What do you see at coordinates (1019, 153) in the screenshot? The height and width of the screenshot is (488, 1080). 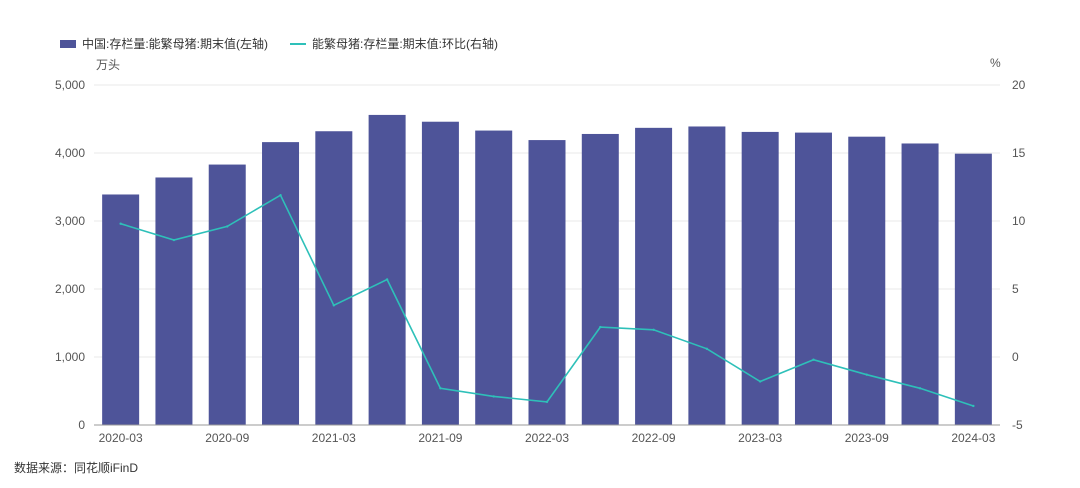 I see `y-right-tick-label: 15` at bounding box center [1019, 153].